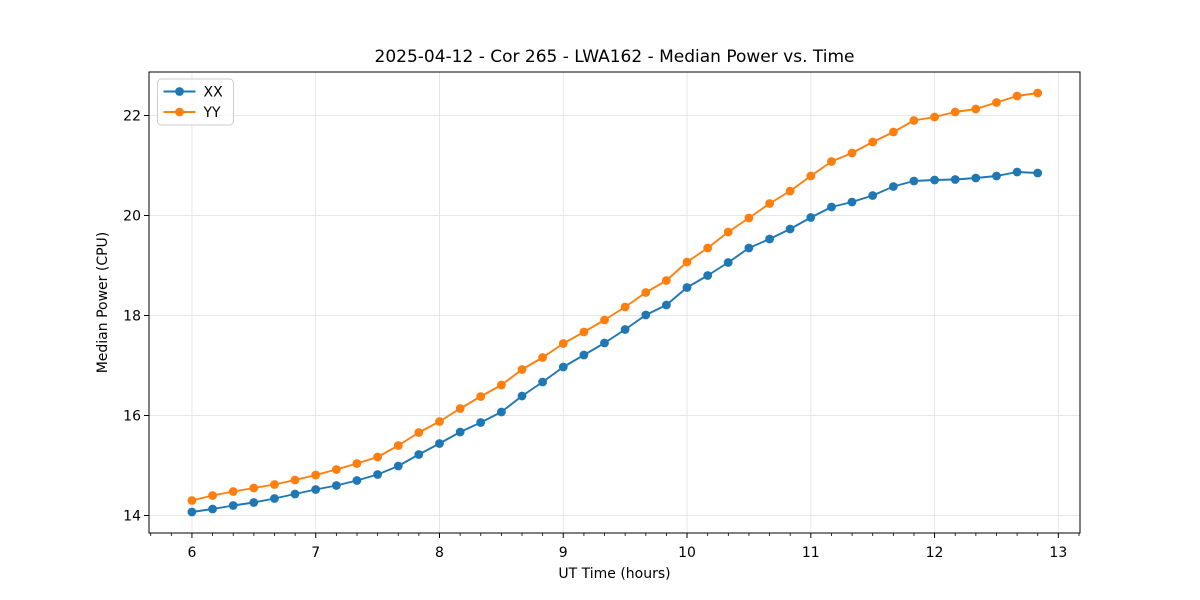 The height and width of the screenshot is (600, 1200). Describe the element at coordinates (132, 517) in the screenshot. I see `y-tick-label: 14` at that location.